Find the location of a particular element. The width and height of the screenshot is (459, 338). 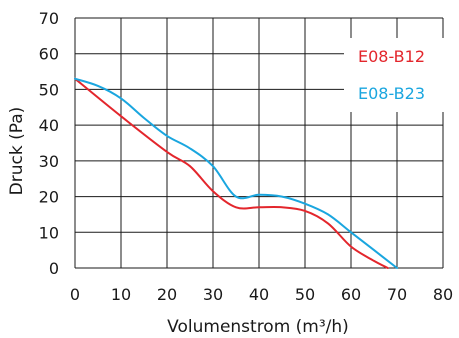

legend-entry-e08-b23: E08-B23 is located at coordinates (391, 93).